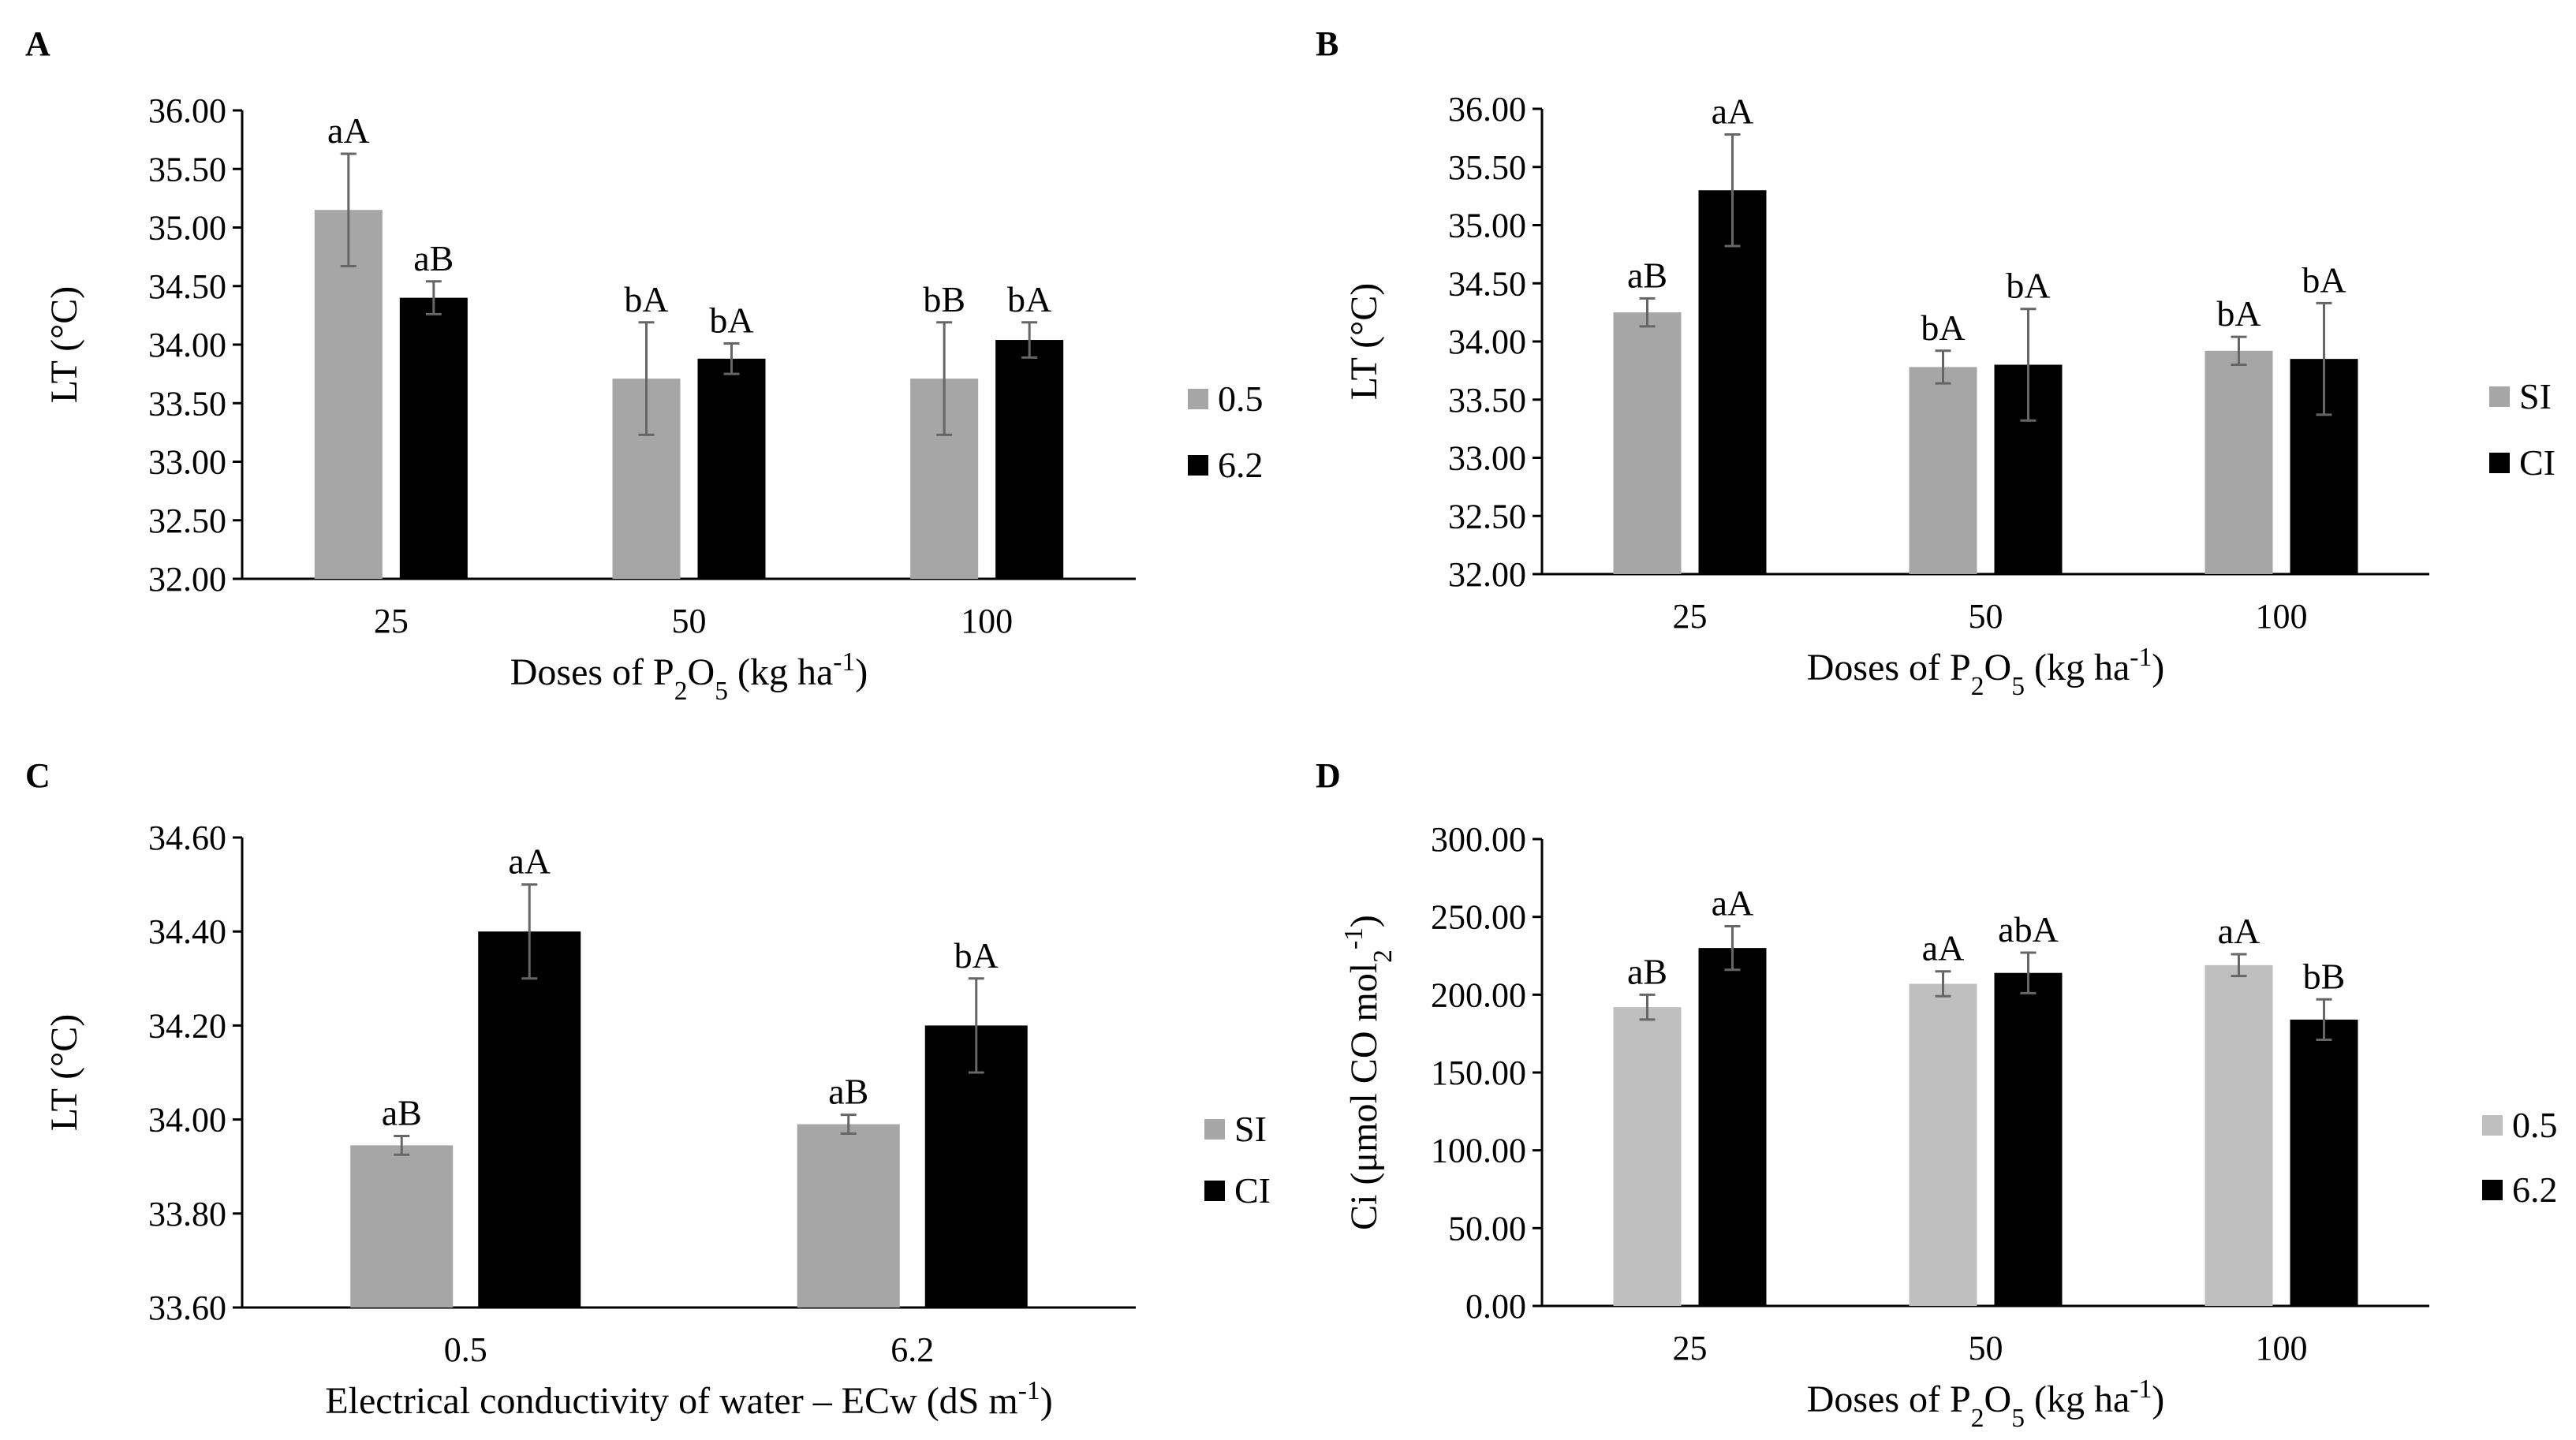  I want to click on legend-label: 6.2, so click(2535, 1190).